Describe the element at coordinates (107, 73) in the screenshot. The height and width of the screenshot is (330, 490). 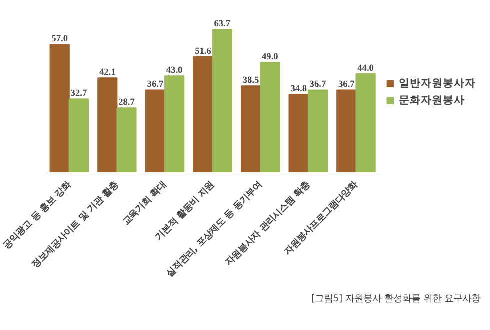
I see `data-label: 42.1` at that location.